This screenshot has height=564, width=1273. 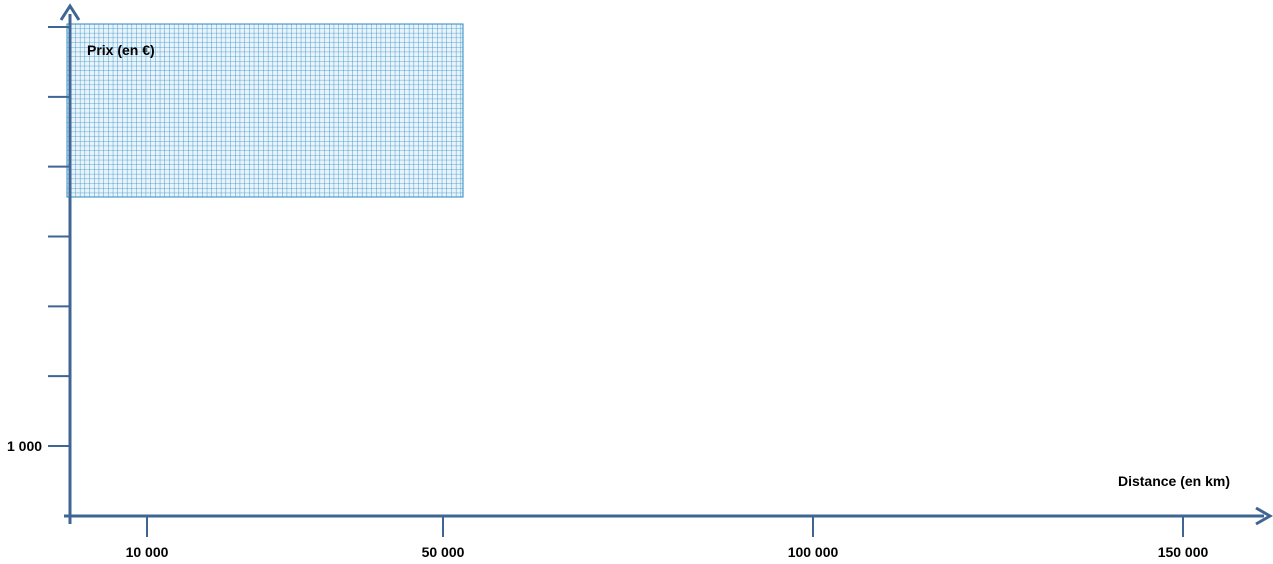 What do you see at coordinates (667, 538) in the screenshot?
I see `x-axis-ticks: 10 000 50 000 100 000 150 000` at bounding box center [667, 538].